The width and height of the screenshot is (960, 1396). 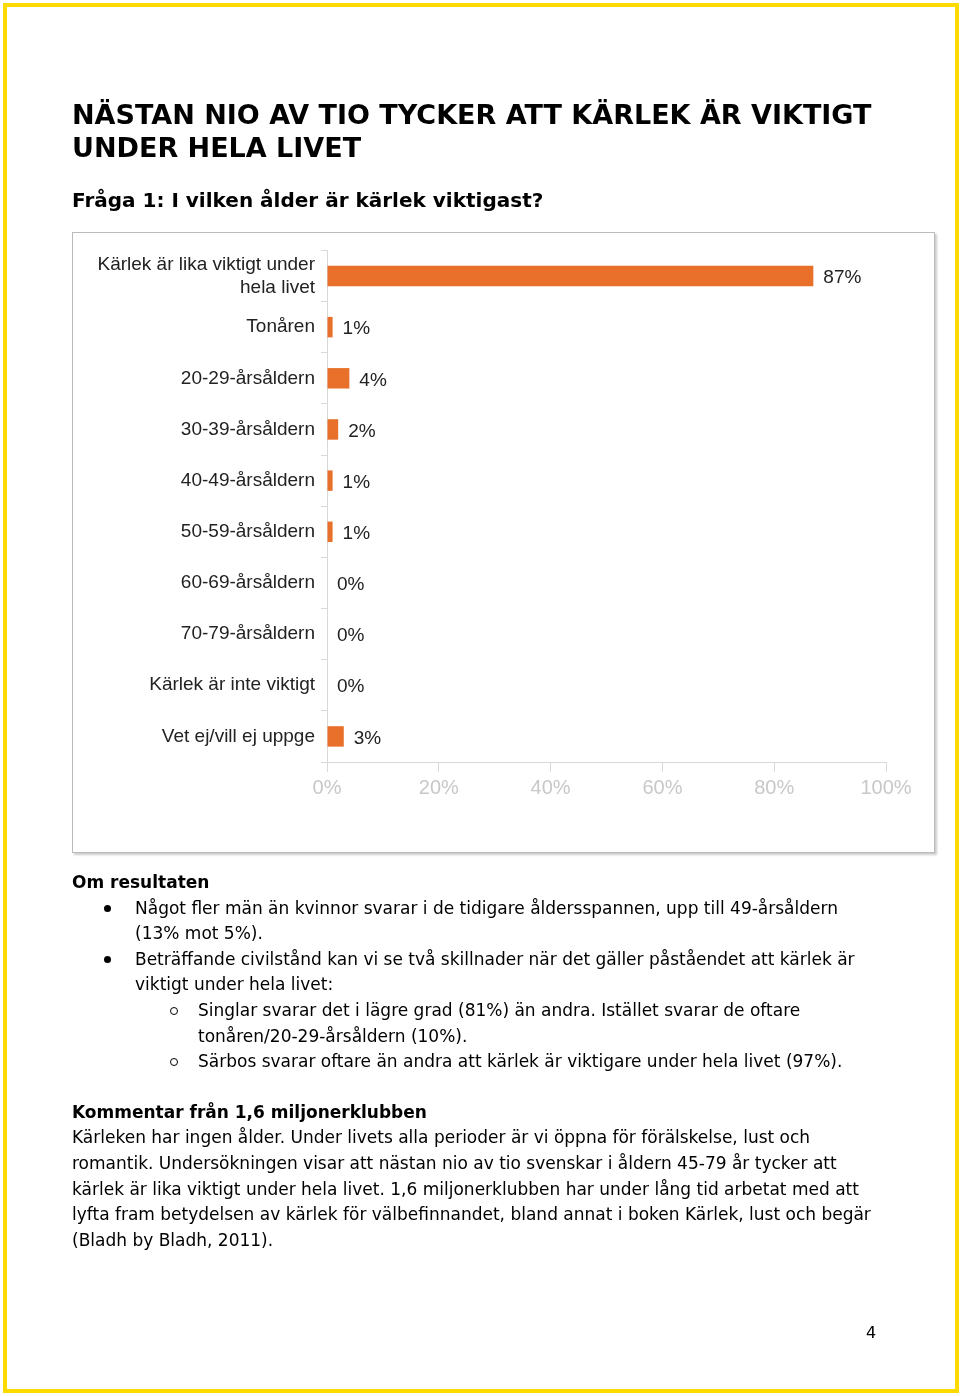 What do you see at coordinates (232, 684) in the screenshot?
I see `y-tick-label: Kärlek är inte viktigt` at bounding box center [232, 684].